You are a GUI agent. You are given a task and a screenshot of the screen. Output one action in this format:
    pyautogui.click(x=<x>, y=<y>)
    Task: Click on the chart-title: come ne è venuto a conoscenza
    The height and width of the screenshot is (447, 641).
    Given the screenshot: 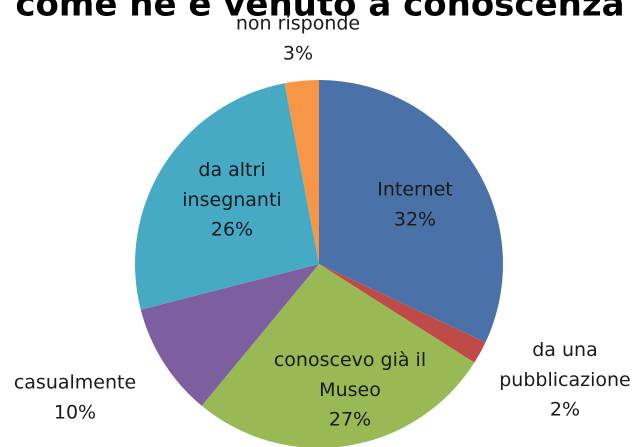 What is the action you would take?
    pyautogui.click(x=319, y=12)
    